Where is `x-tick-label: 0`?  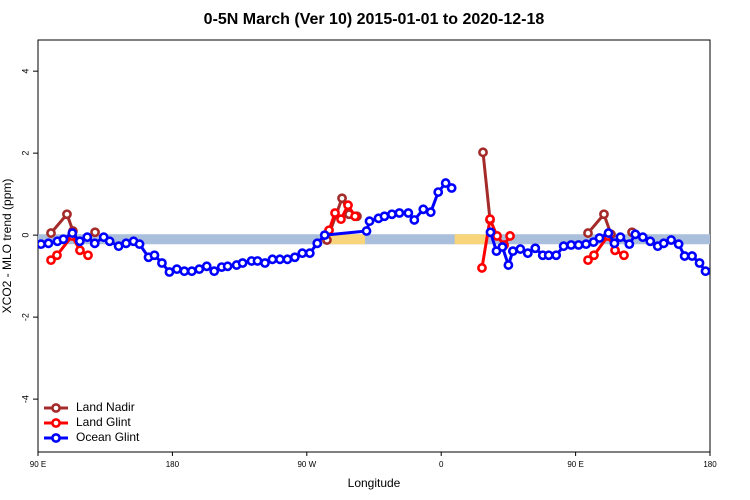
x-tick-label: 0 is located at coordinates (441, 464).